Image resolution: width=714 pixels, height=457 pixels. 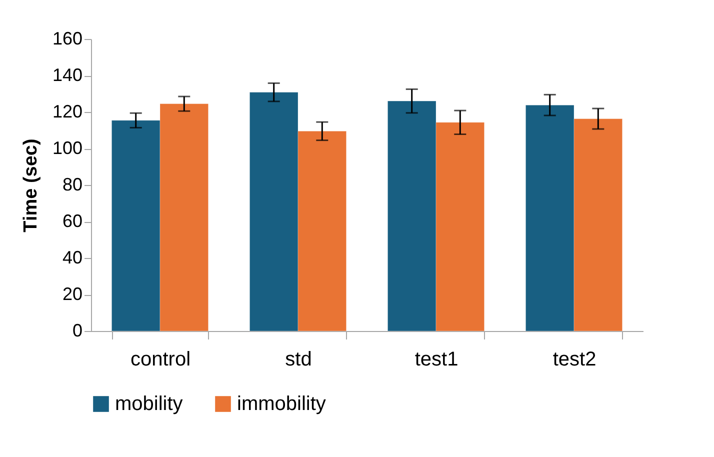 I want to click on x-tick-label: std, so click(x=298, y=359).